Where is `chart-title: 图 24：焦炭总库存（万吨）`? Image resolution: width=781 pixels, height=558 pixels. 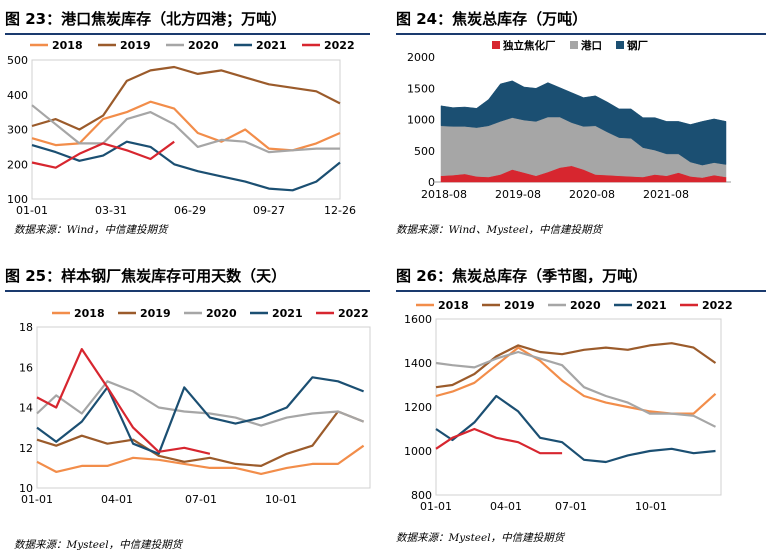
chart-title: 图 24：焦炭总库存（万吨） is located at coordinates (492, 19).